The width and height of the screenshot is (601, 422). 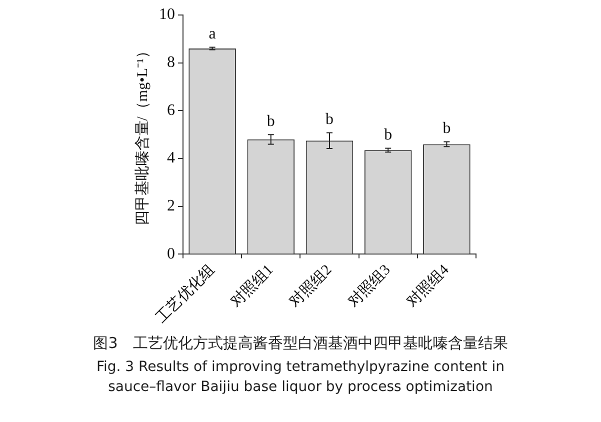 What do you see at coordinates (167, 15) in the screenshot?
I see `y-tick-label: 10` at bounding box center [167, 15].